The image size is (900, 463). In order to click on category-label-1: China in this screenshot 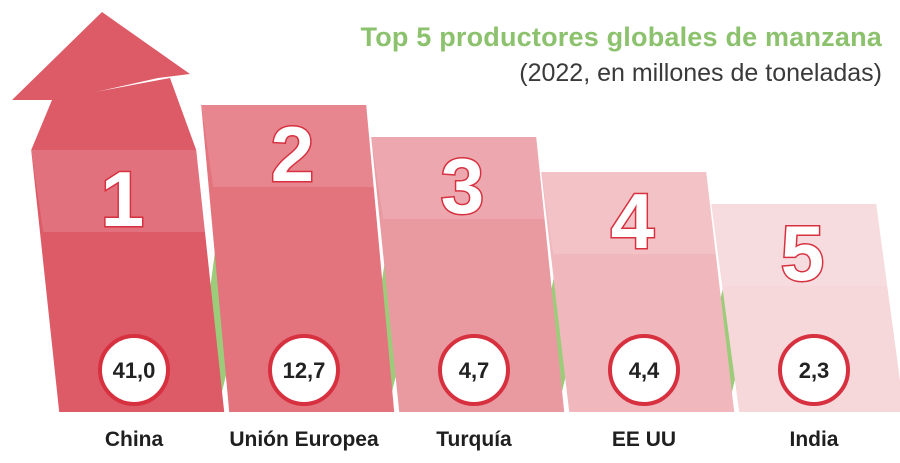, I will do `click(134, 439)`.